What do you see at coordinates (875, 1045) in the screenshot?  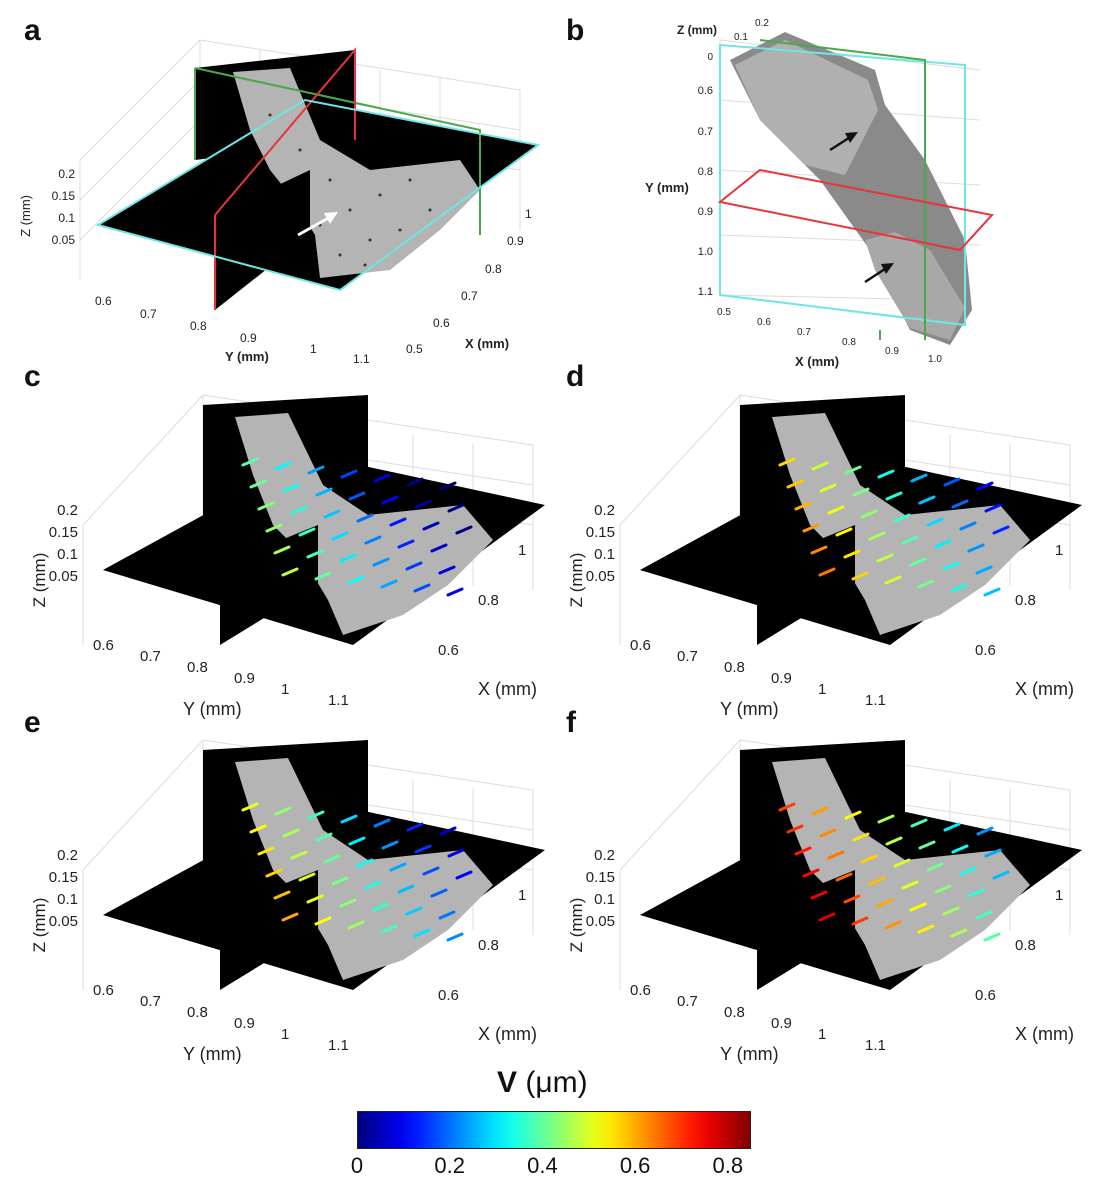 I see `y-tick: 1.1` at bounding box center [875, 1045].